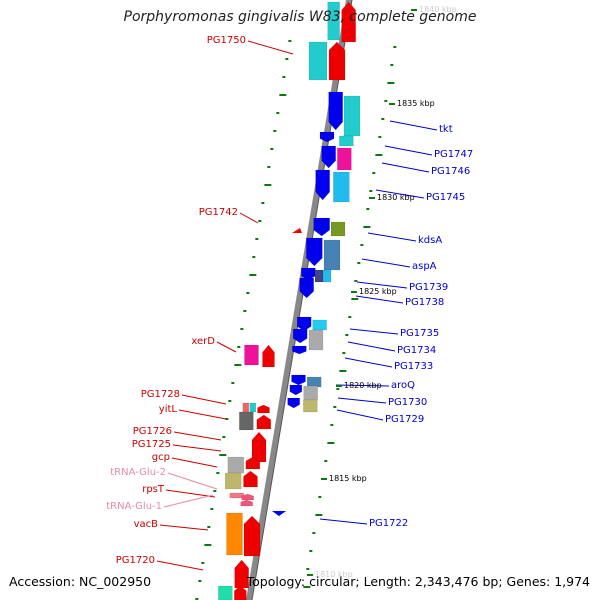  Describe the element at coordinates (396, 197) in the screenshot. I see `kbp-label: 1830 kbp` at that location.